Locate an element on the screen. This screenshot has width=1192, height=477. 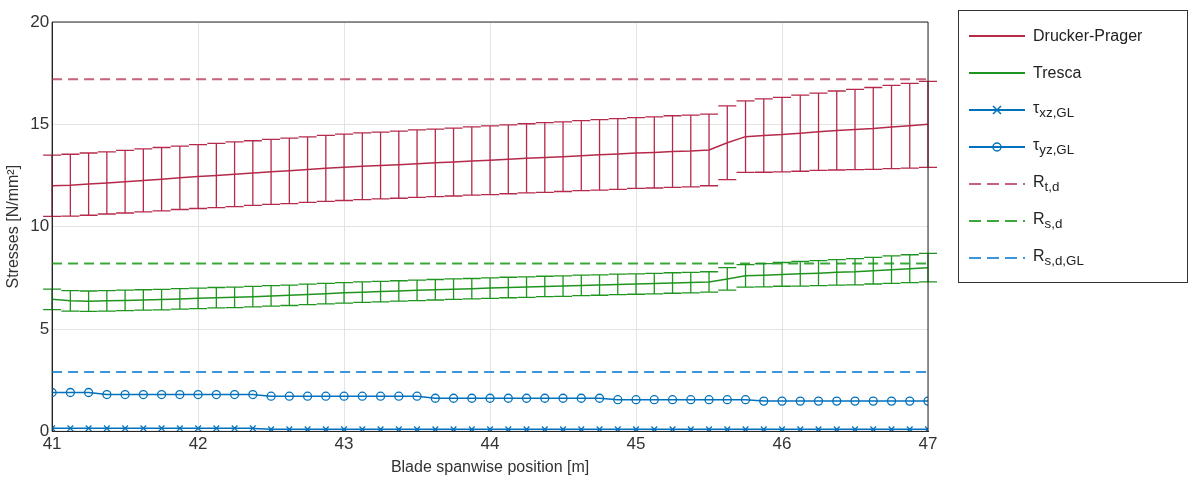
x-axis-title: Blade spanwise position [m] is located at coordinates (490, 466).